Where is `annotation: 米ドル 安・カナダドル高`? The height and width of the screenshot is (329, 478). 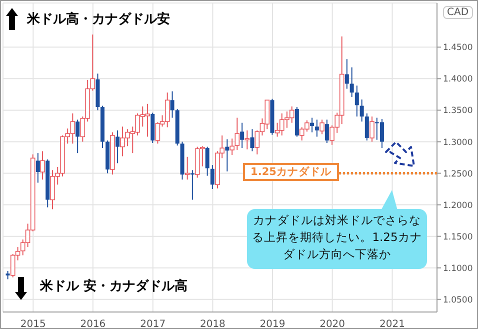 annotation: 米ドル 安・カナダドル高 is located at coordinates (114, 286).